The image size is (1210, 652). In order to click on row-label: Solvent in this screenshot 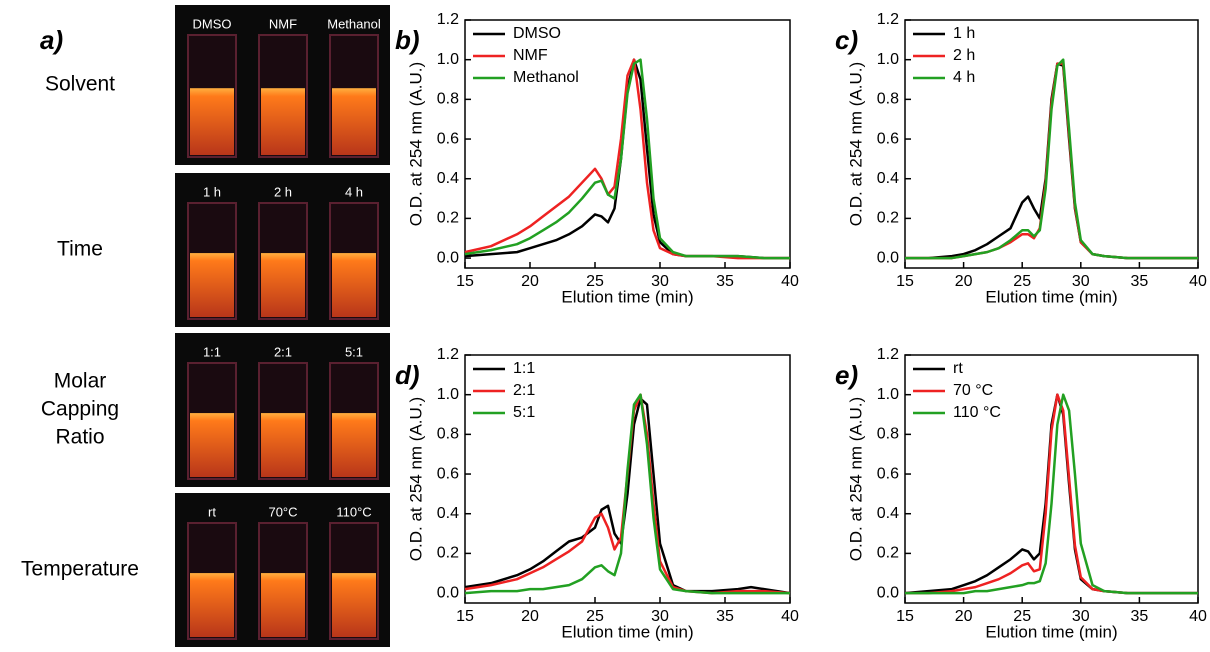, I will do `click(80, 84)`.